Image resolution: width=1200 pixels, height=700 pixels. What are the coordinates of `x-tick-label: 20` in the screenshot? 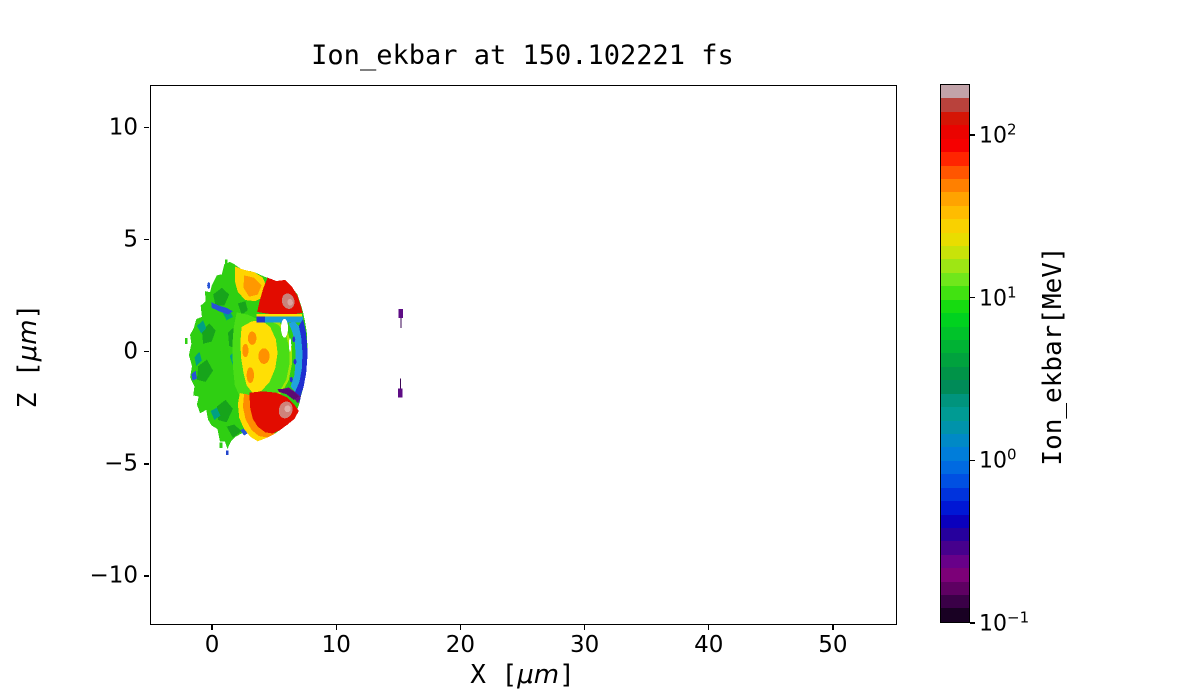 It's located at (460, 645).